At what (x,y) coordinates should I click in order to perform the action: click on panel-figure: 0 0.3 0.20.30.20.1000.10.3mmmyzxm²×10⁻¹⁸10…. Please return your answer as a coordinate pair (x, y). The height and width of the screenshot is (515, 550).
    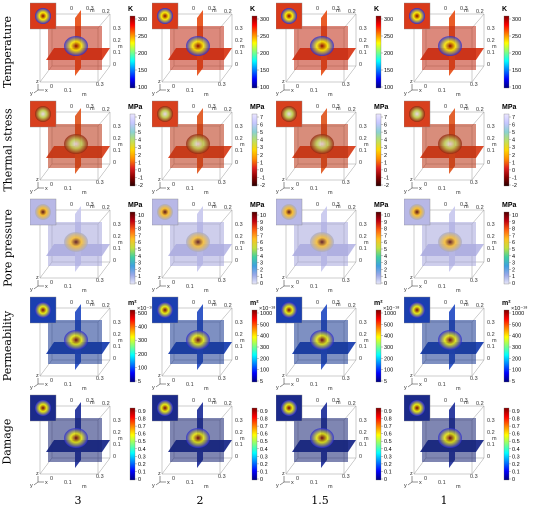
    Looking at the image, I should click on (213, 344).